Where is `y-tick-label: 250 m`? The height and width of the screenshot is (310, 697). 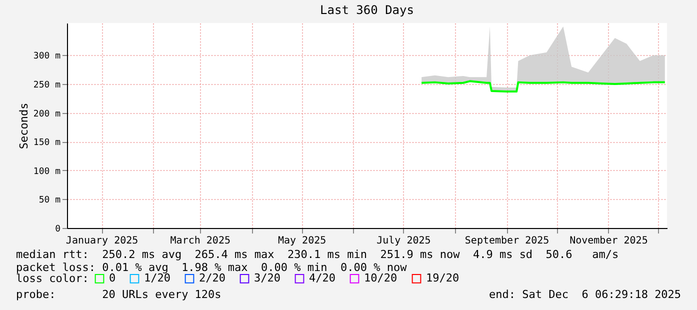
y-tick-label: 250 m is located at coordinates (46, 85).